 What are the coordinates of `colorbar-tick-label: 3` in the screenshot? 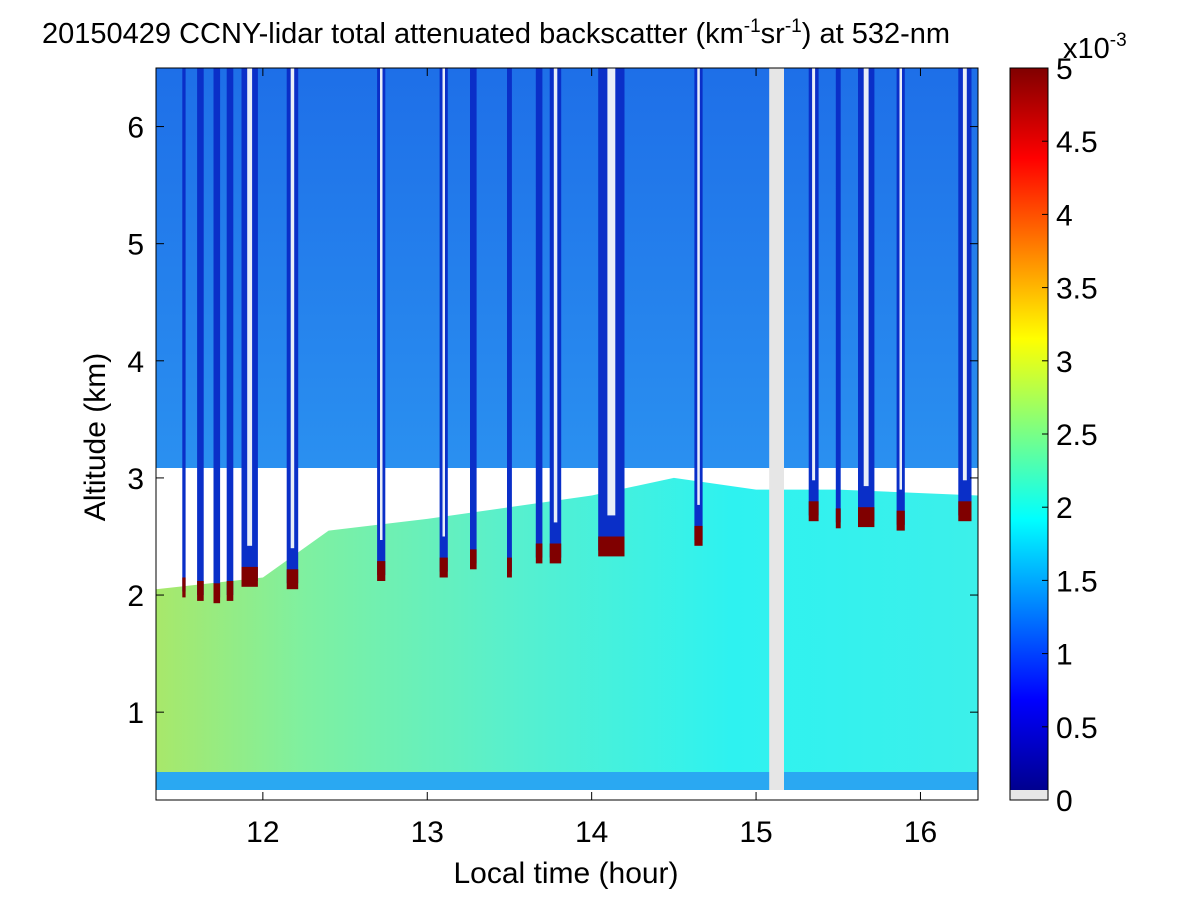 It's located at (1064, 362).